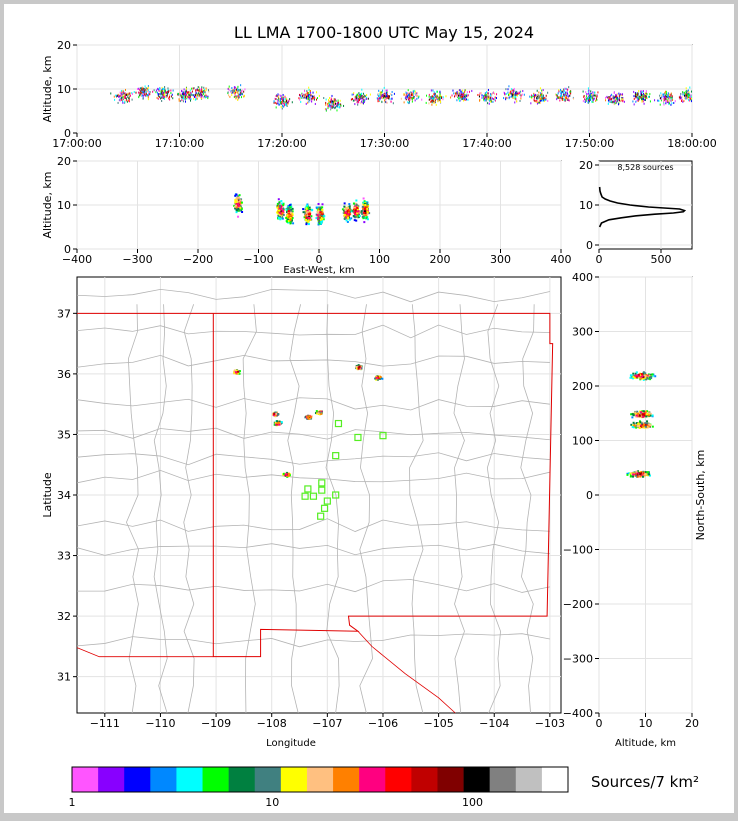 The width and height of the screenshot is (738, 821). What do you see at coordinates (322, 490) in the screenshot?
I see `lma-station-marker` at bounding box center [322, 490].